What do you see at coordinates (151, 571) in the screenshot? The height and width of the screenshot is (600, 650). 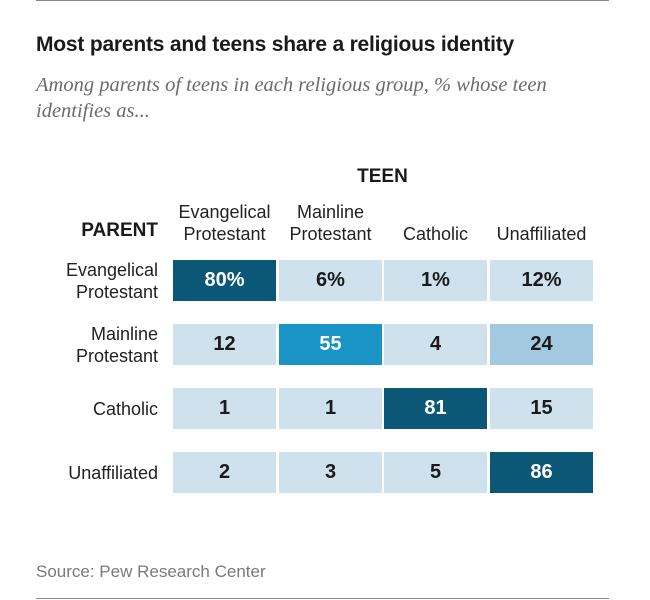 I see `source-note: Source: Pew Research Center` at bounding box center [151, 571].